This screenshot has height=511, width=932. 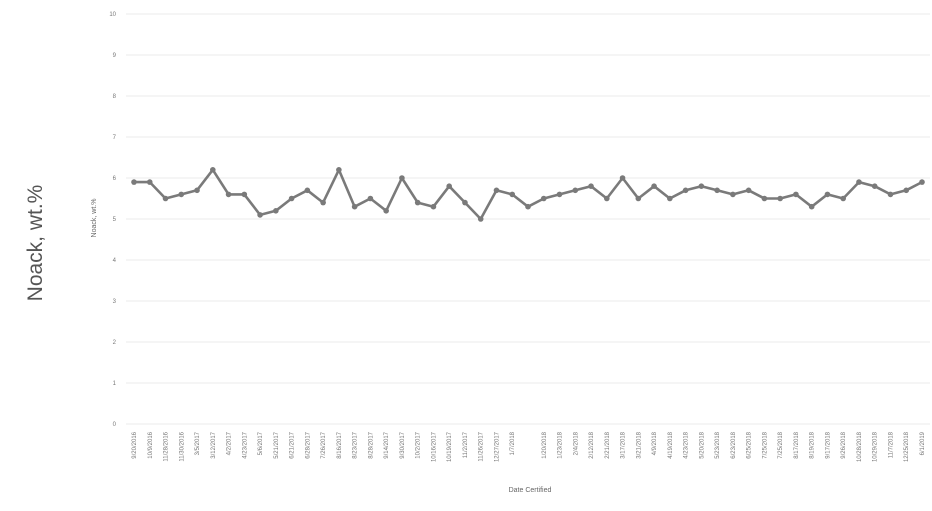 What do you see at coordinates (261, 443) in the screenshot?
I see `x-tick-label: 5/6/2017` at bounding box center [261, 443].